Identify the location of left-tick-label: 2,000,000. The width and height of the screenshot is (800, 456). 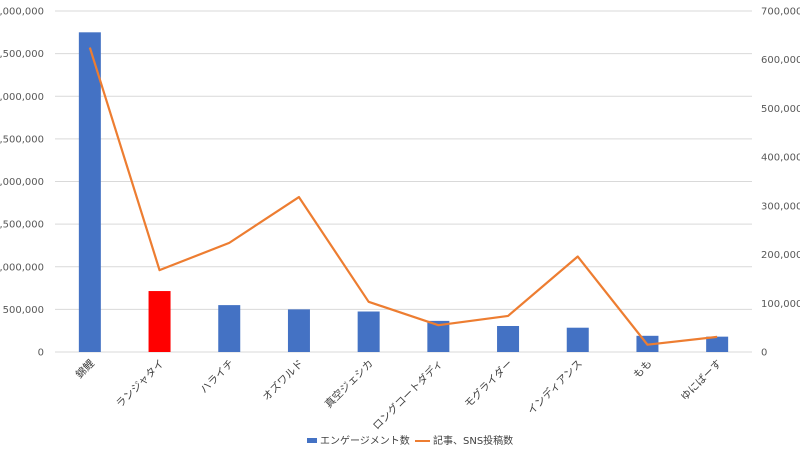
(22, 182).